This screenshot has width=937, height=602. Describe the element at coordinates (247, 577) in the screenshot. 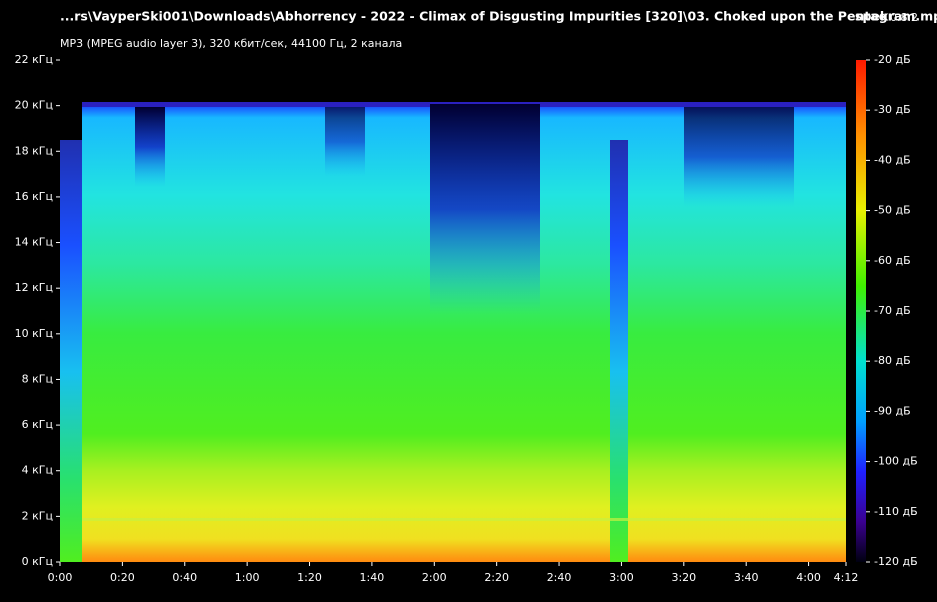

I see `x-tick-label: 1:00` at that location.